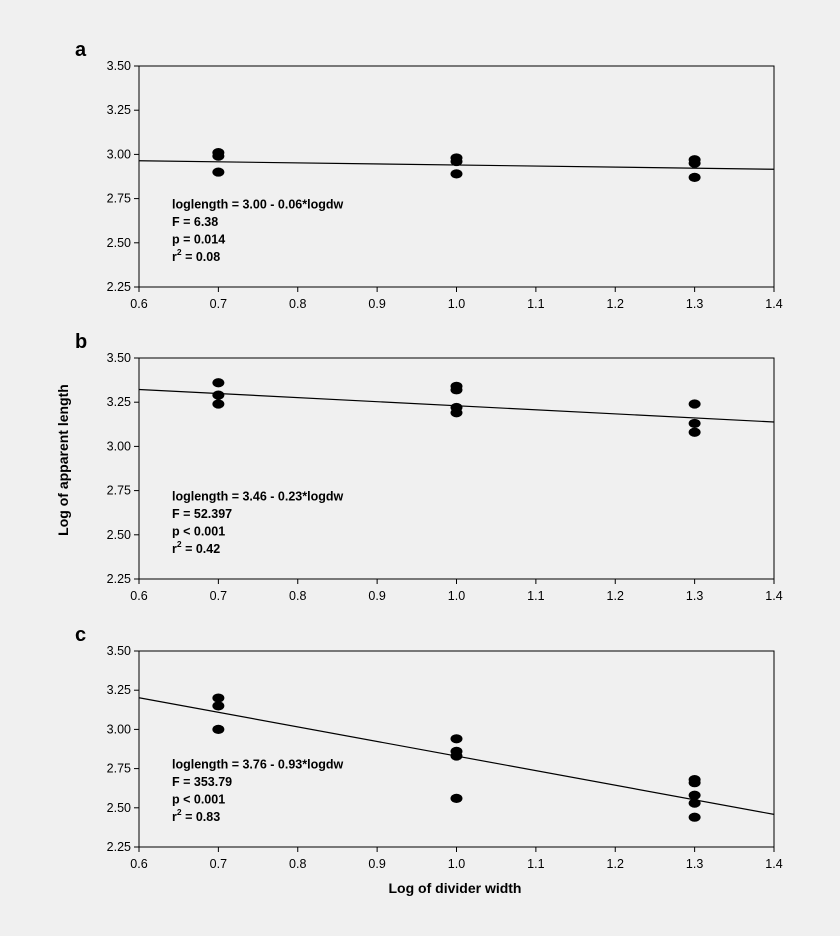 This screenshot has height=936, width=840. Describe the element at coordinates (202, 514) in the screenshot. I see `f-statistic: F = 52.397` at that location.